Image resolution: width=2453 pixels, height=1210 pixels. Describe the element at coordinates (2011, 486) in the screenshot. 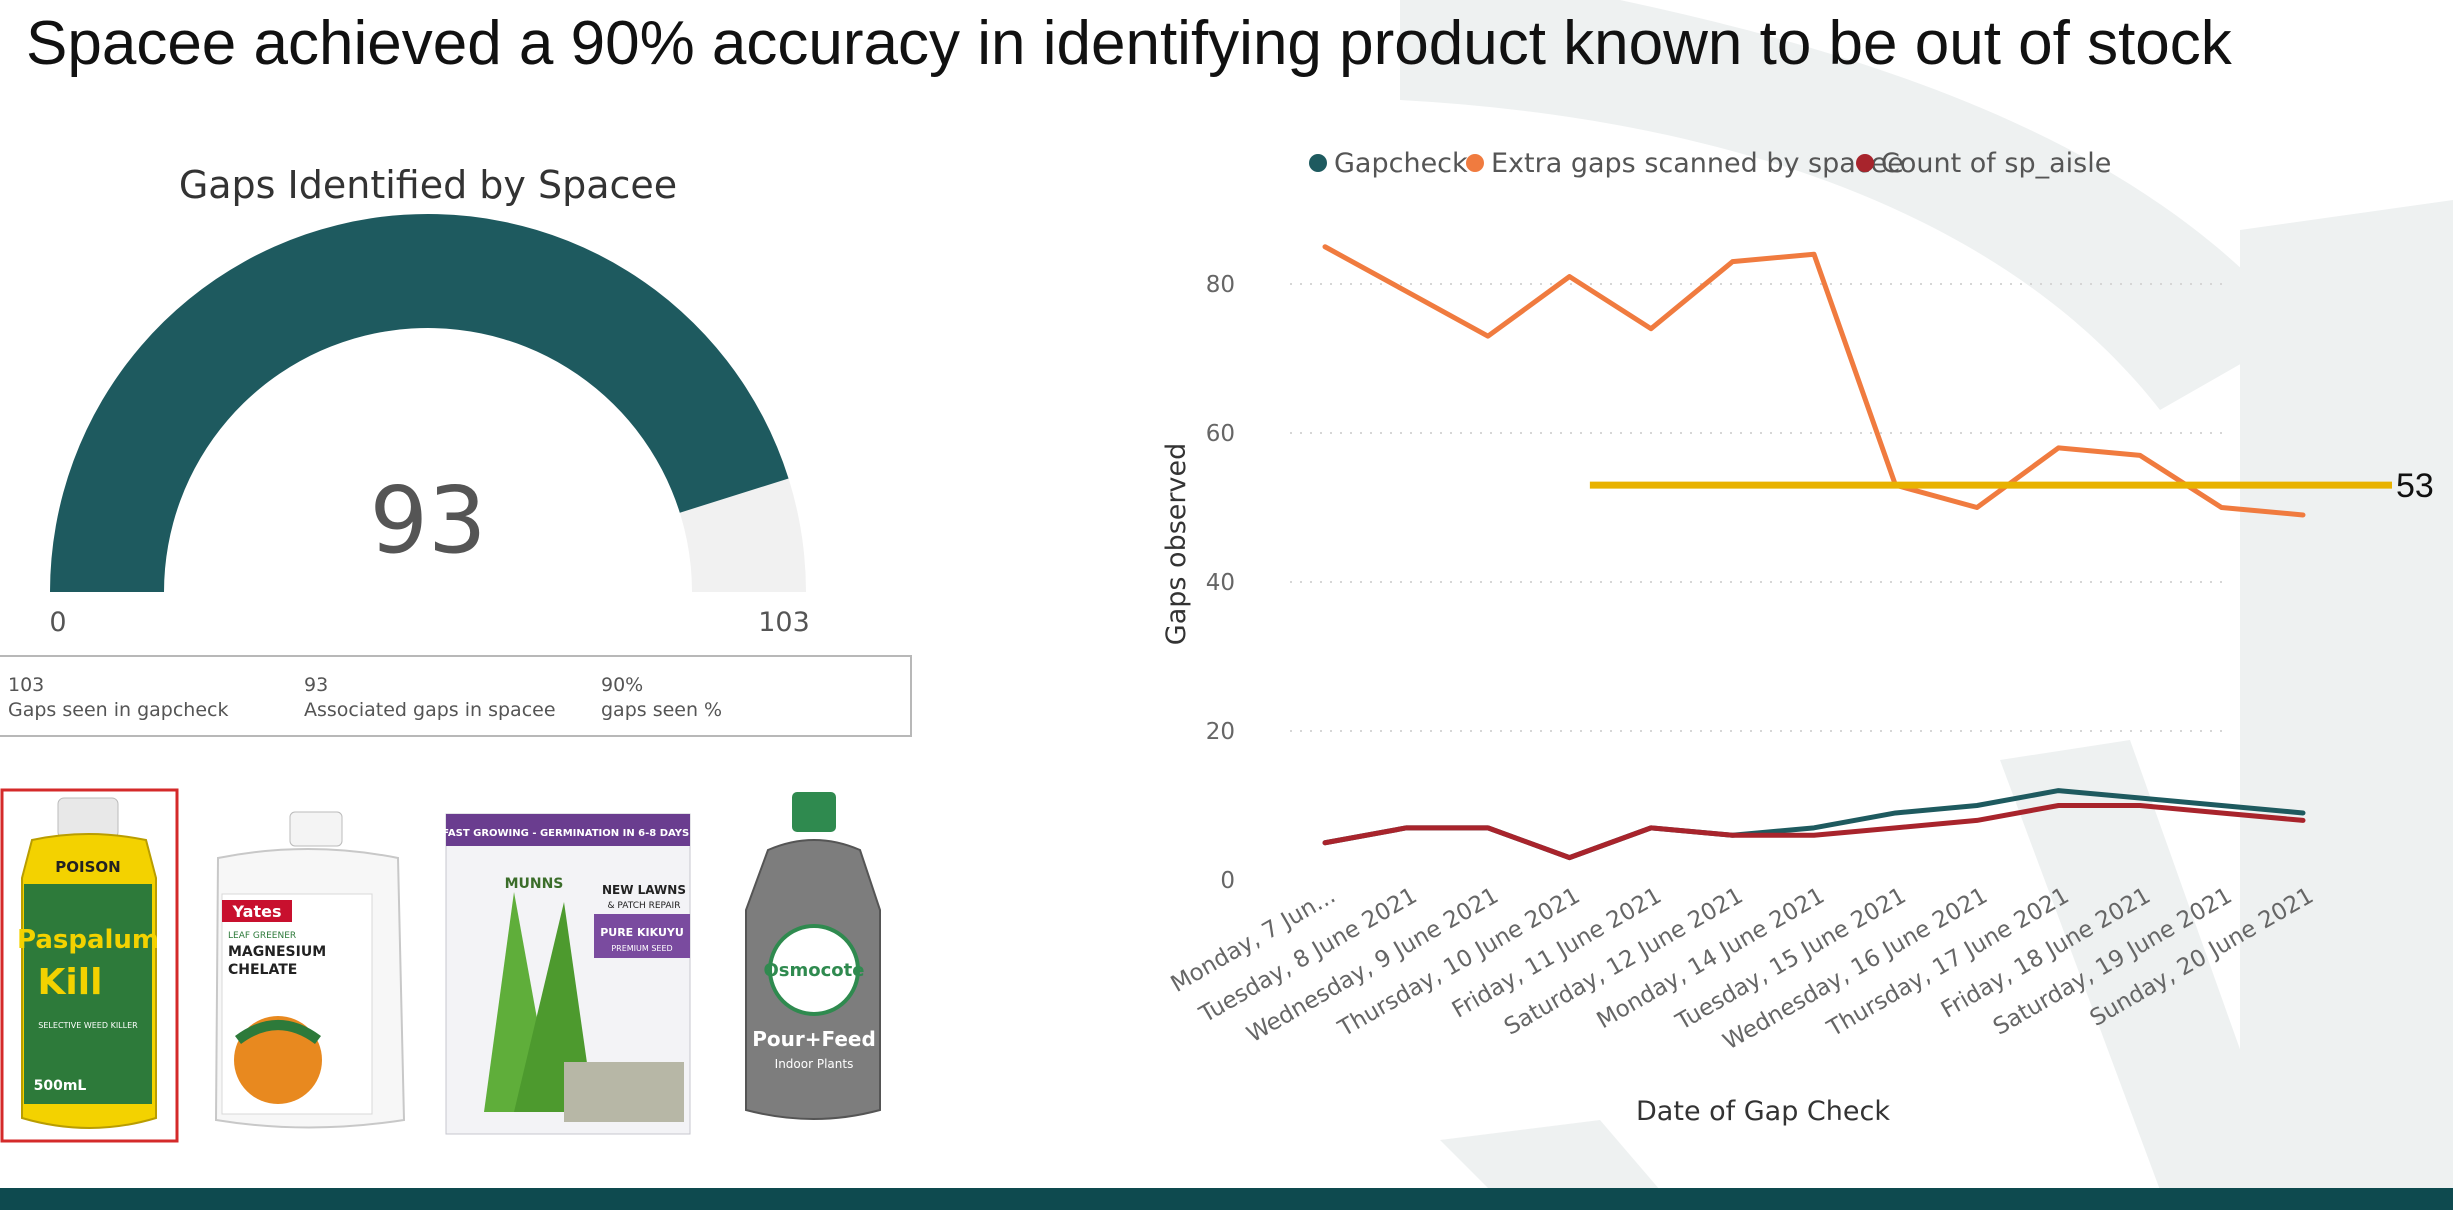

I see `reference-line-group: 53` at that location.